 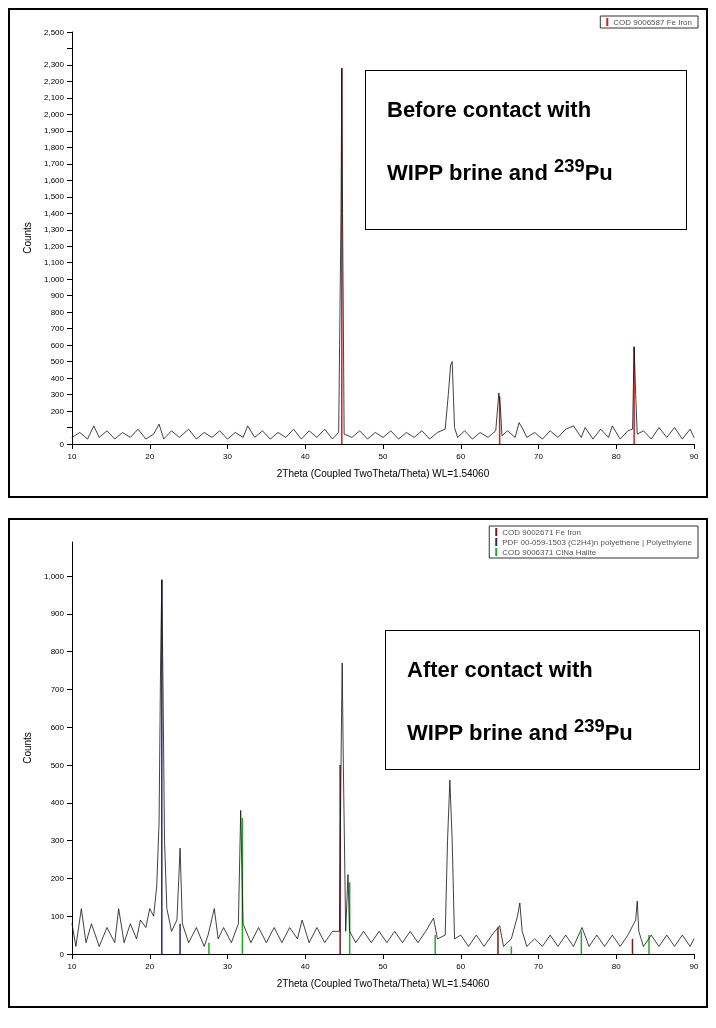 I want to click on y-tick-label: 1,100, so click(x=54, y=263).